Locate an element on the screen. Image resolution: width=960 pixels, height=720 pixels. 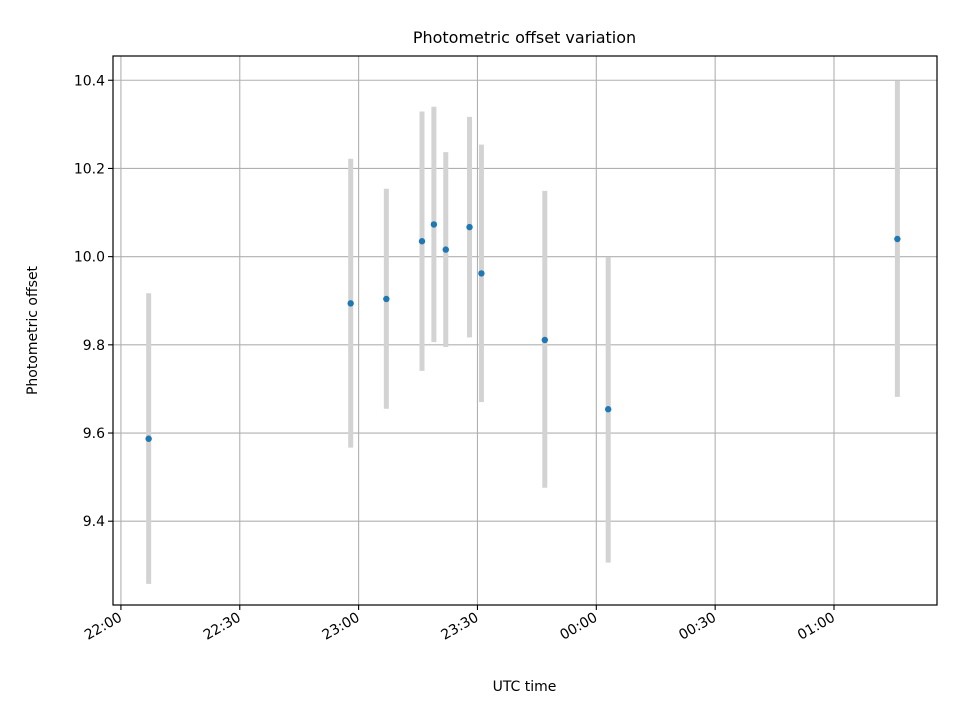
x-axis-label: UTC time is located at coordinates (525, 687).